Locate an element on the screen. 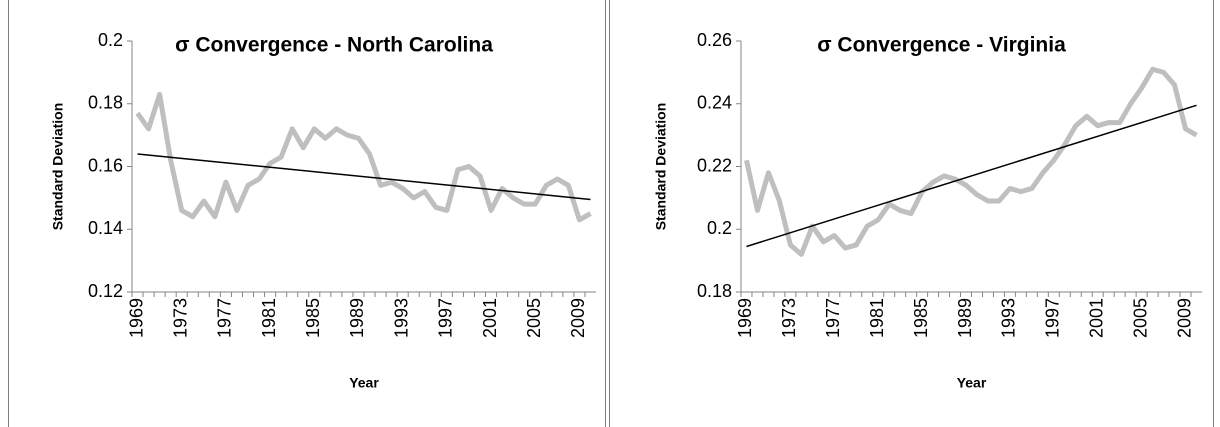 This screenshot has height=427, width=1220. y-tick-label: 0.24 is located at coordinates (714, 103).